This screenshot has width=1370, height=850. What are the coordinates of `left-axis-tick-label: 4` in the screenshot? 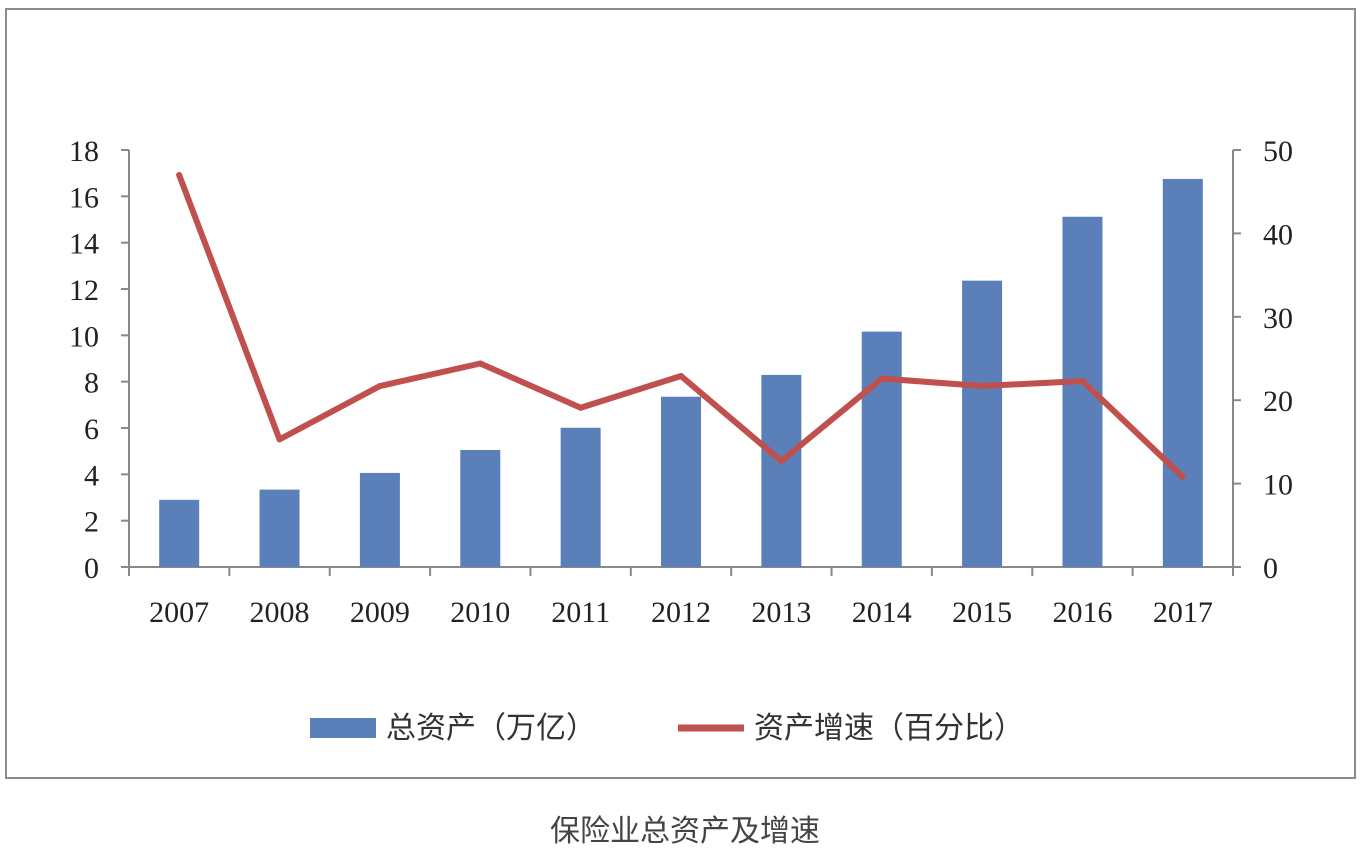 It's located at (91, 475).